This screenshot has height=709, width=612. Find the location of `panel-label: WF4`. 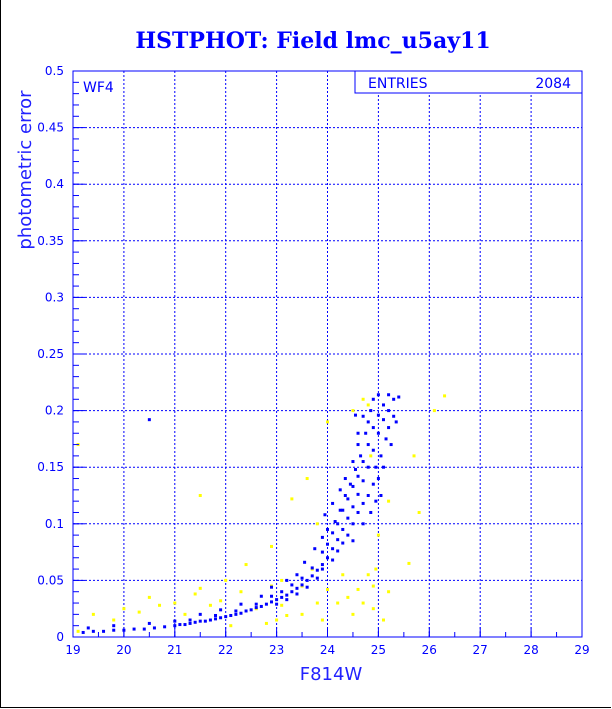

panel-label: WF4 is located at coordinates (98, 88).